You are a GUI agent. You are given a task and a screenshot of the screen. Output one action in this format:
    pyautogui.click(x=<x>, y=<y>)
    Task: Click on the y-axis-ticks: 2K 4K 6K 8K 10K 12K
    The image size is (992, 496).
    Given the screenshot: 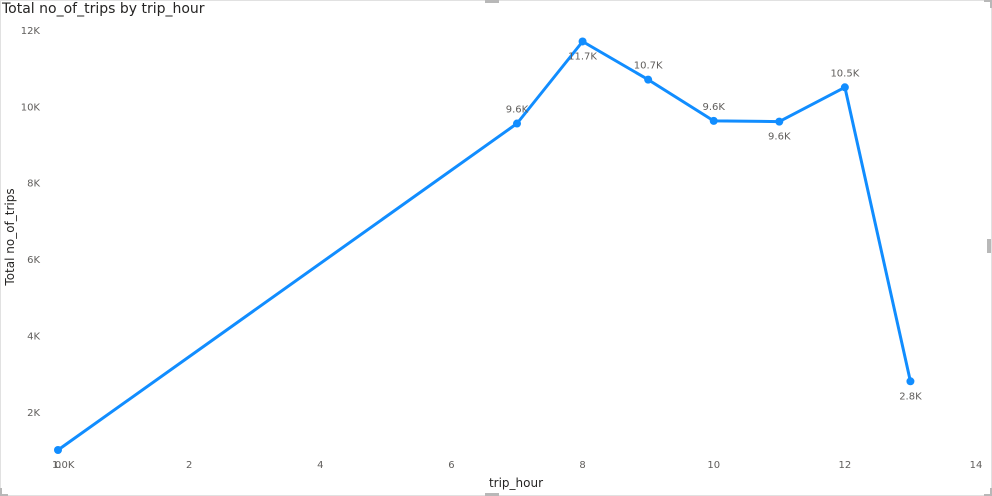 What is the action you would take?
    pyautogui.click(x=31, y=222)
    